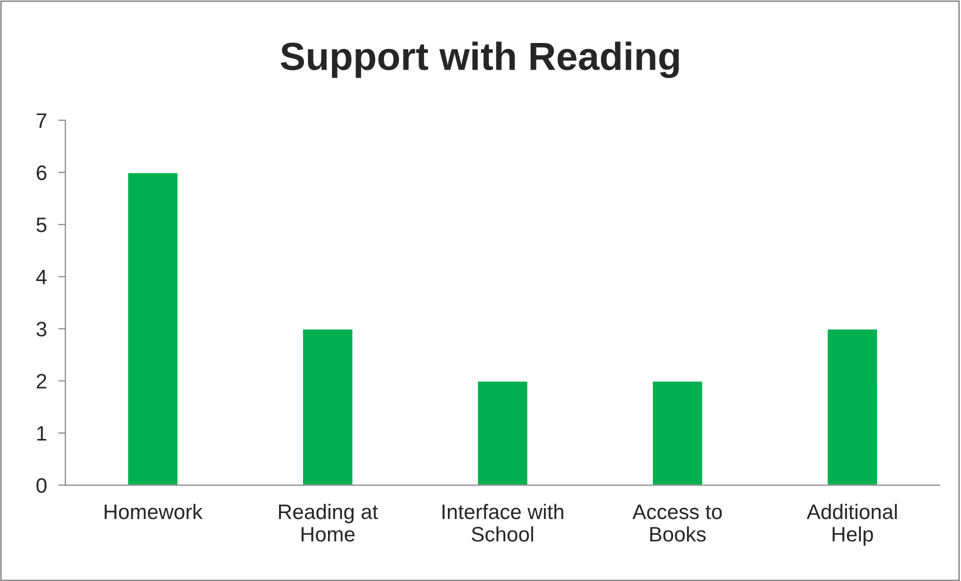 The width and height of the screenshot is (961, 581). What do you see at coordinates (851, 525) in the screenshot?
I see `x-tick-label: Additional Help` at bounding box center [851, 525].